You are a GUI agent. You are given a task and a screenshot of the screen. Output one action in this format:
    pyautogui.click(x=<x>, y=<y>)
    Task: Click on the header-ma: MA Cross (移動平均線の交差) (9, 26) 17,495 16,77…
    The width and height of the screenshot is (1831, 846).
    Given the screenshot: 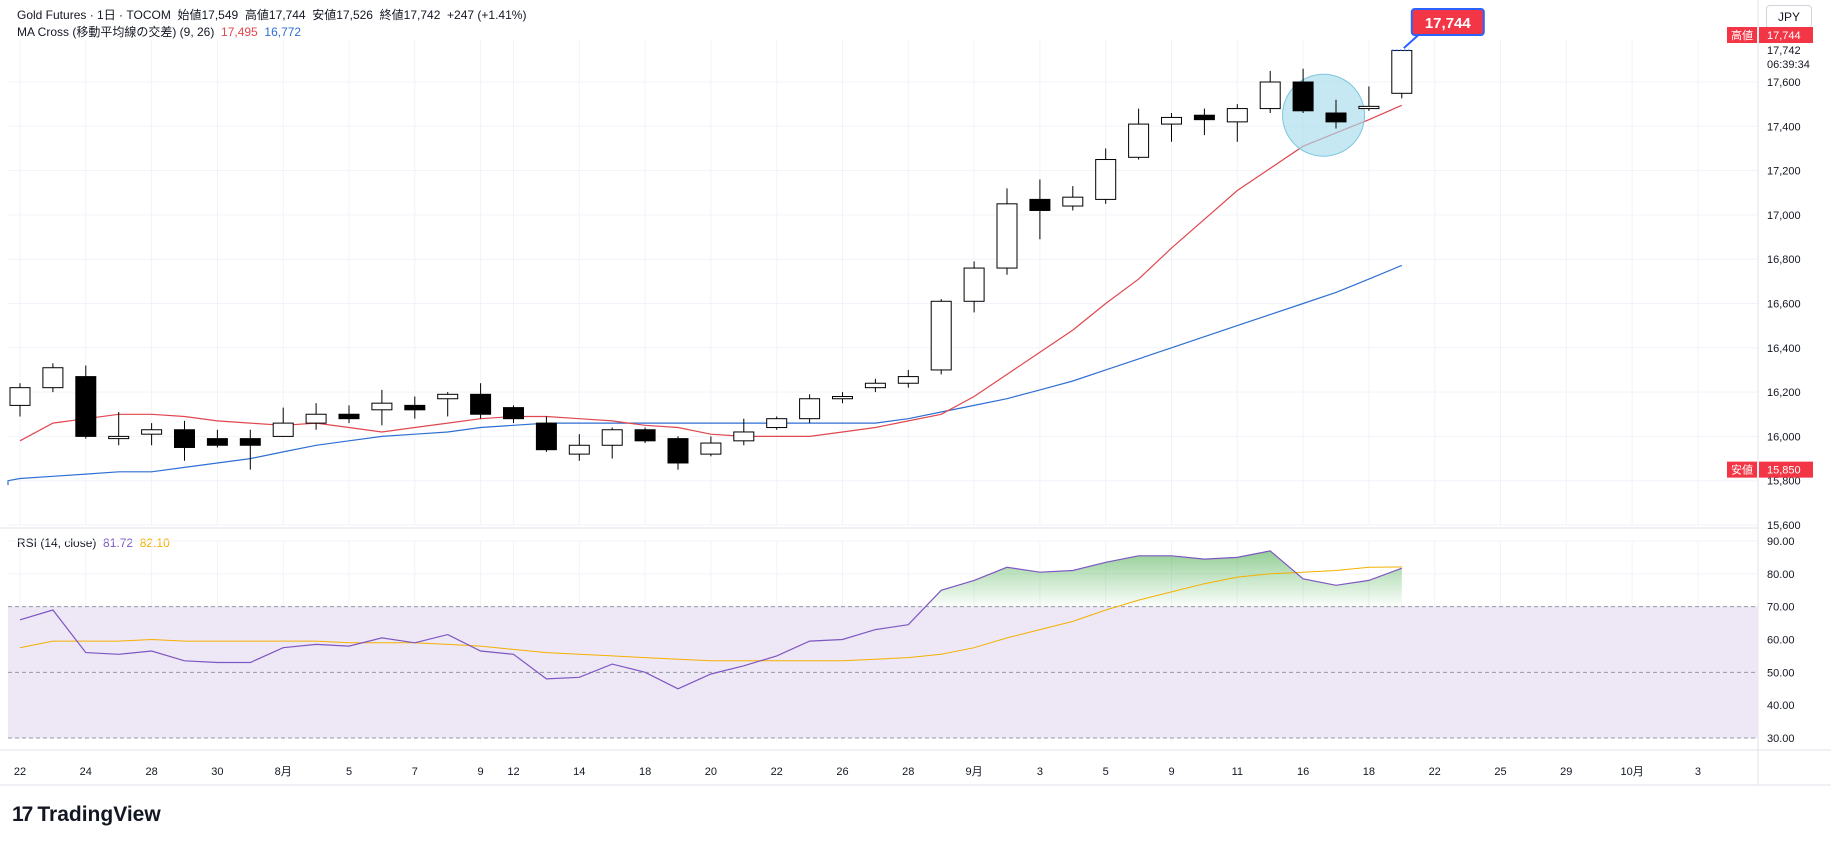 What is the action you would take?
    pyautogui.click(x=159, y=31)
    